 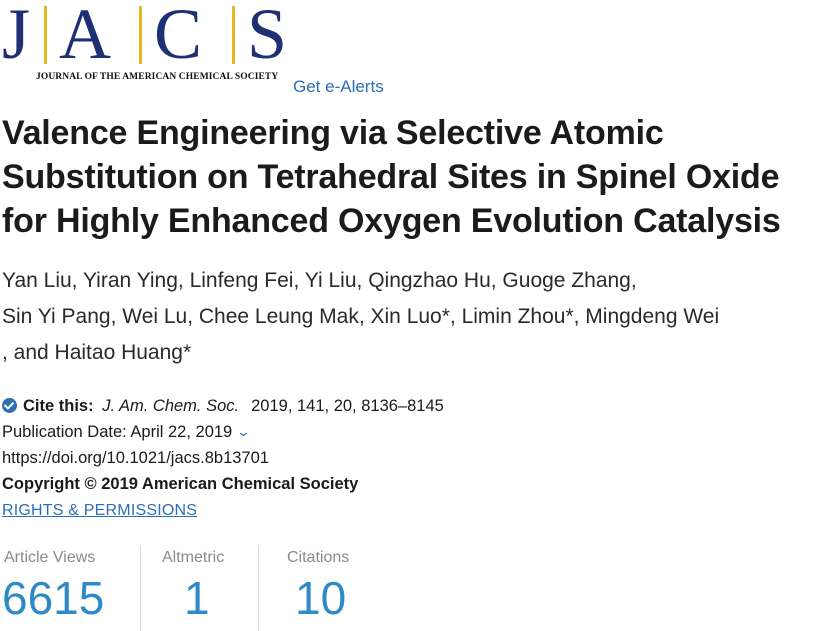 I want to click on logo-letter-c: C, so click(x=178, y=37).